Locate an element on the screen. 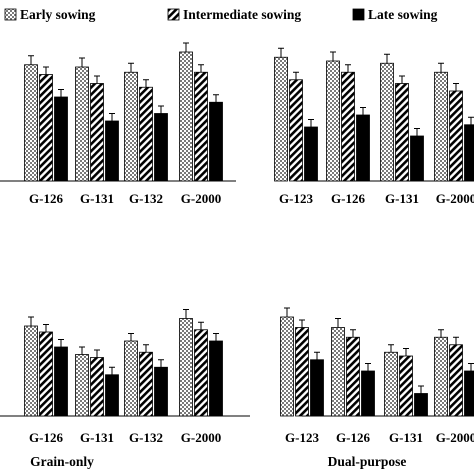  legend-item-intermediate: Intermediate sowing is located at coordinates (234, 14).